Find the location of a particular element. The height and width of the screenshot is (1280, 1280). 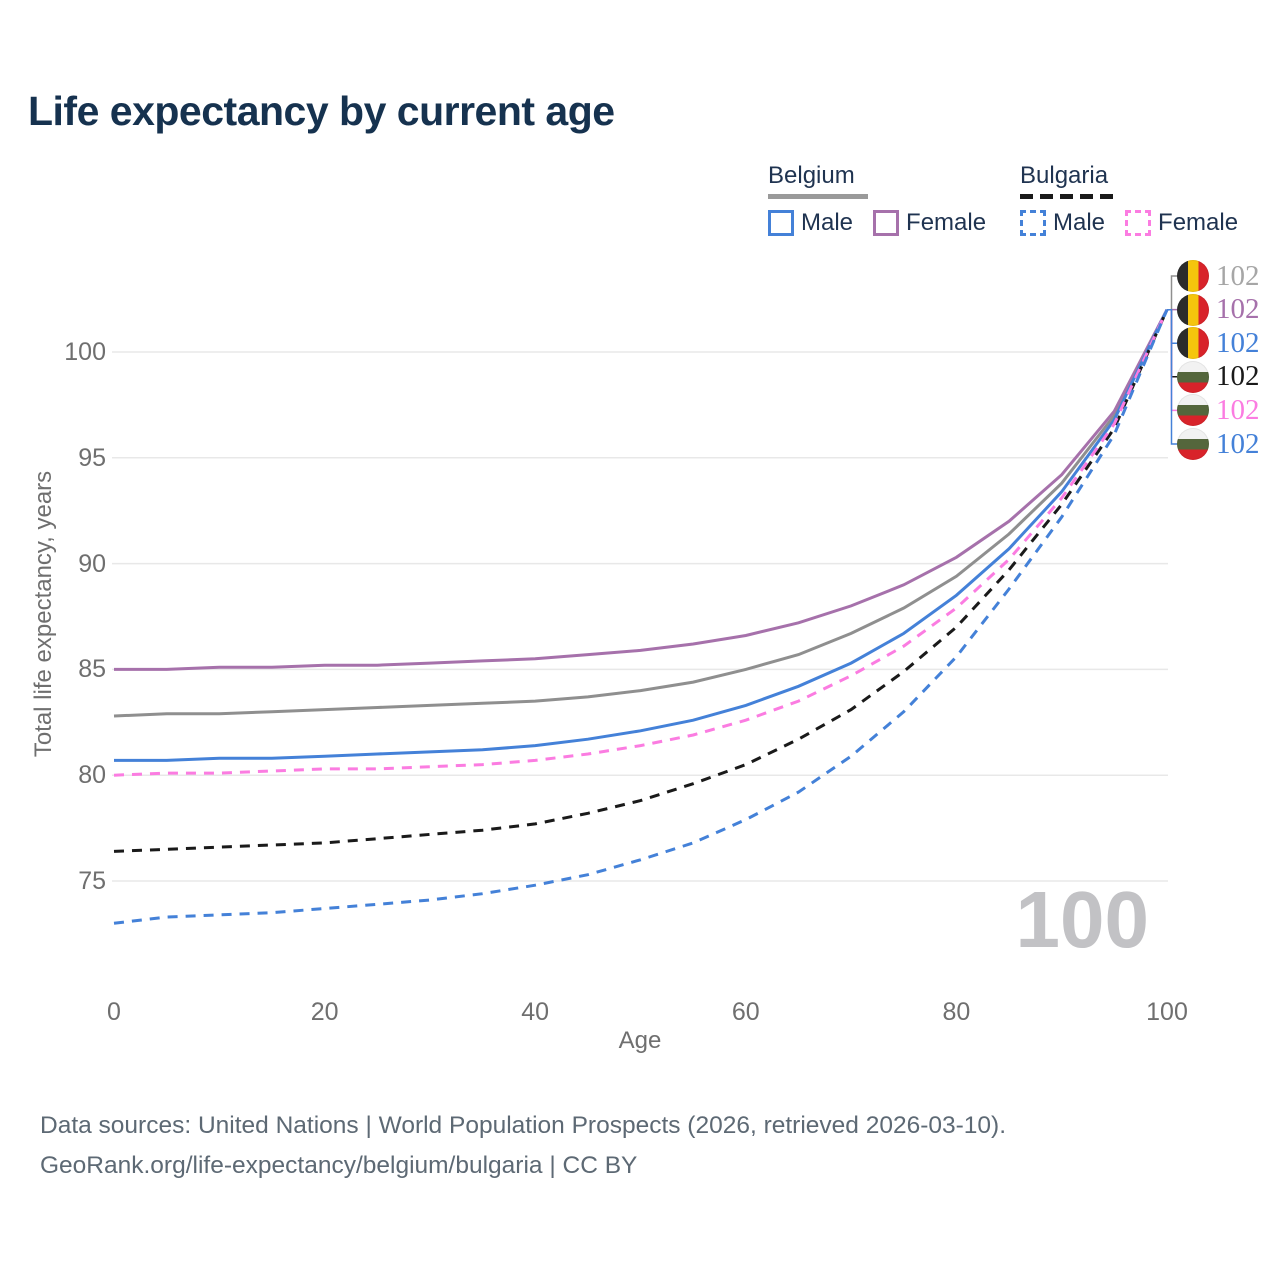

y-axis-title: Total life expectancy, years is located at coordinates (43, 614).